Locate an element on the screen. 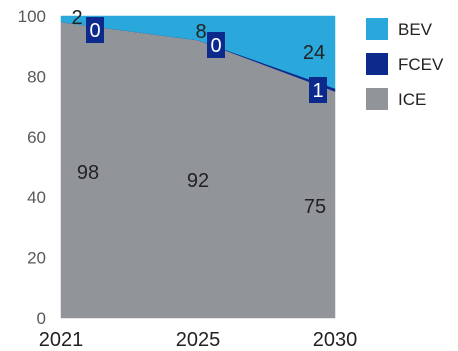 This screenshot has width=458, height=351. y-tick-label: 80 is located at coordinates (36, 76).